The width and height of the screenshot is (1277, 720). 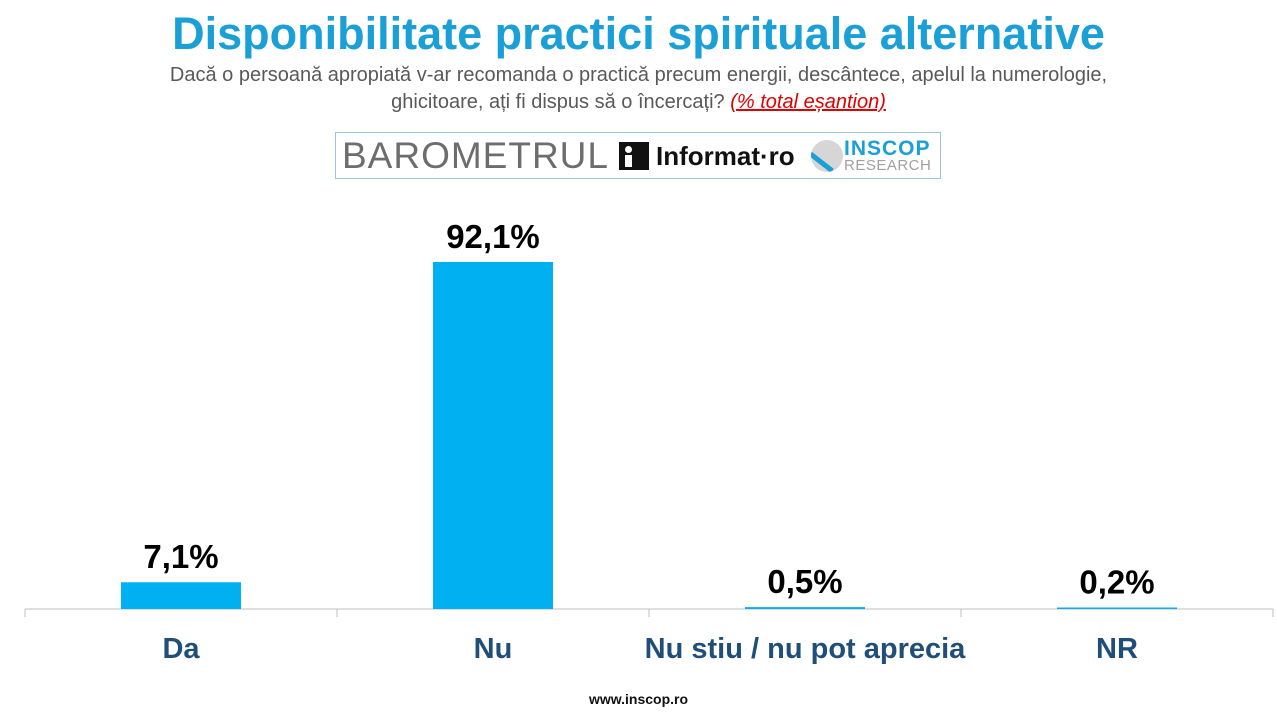 What do you see at coordinates (808, 102) in the screenshot?
I see `subtitle-note: (% total eșantion)` at bounding box center [808, 102].